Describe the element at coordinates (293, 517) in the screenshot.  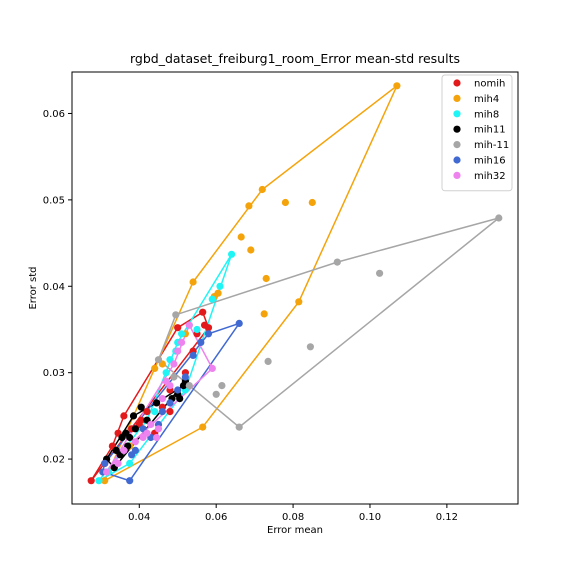
I see `x-tick-label: 0.08` at that location.